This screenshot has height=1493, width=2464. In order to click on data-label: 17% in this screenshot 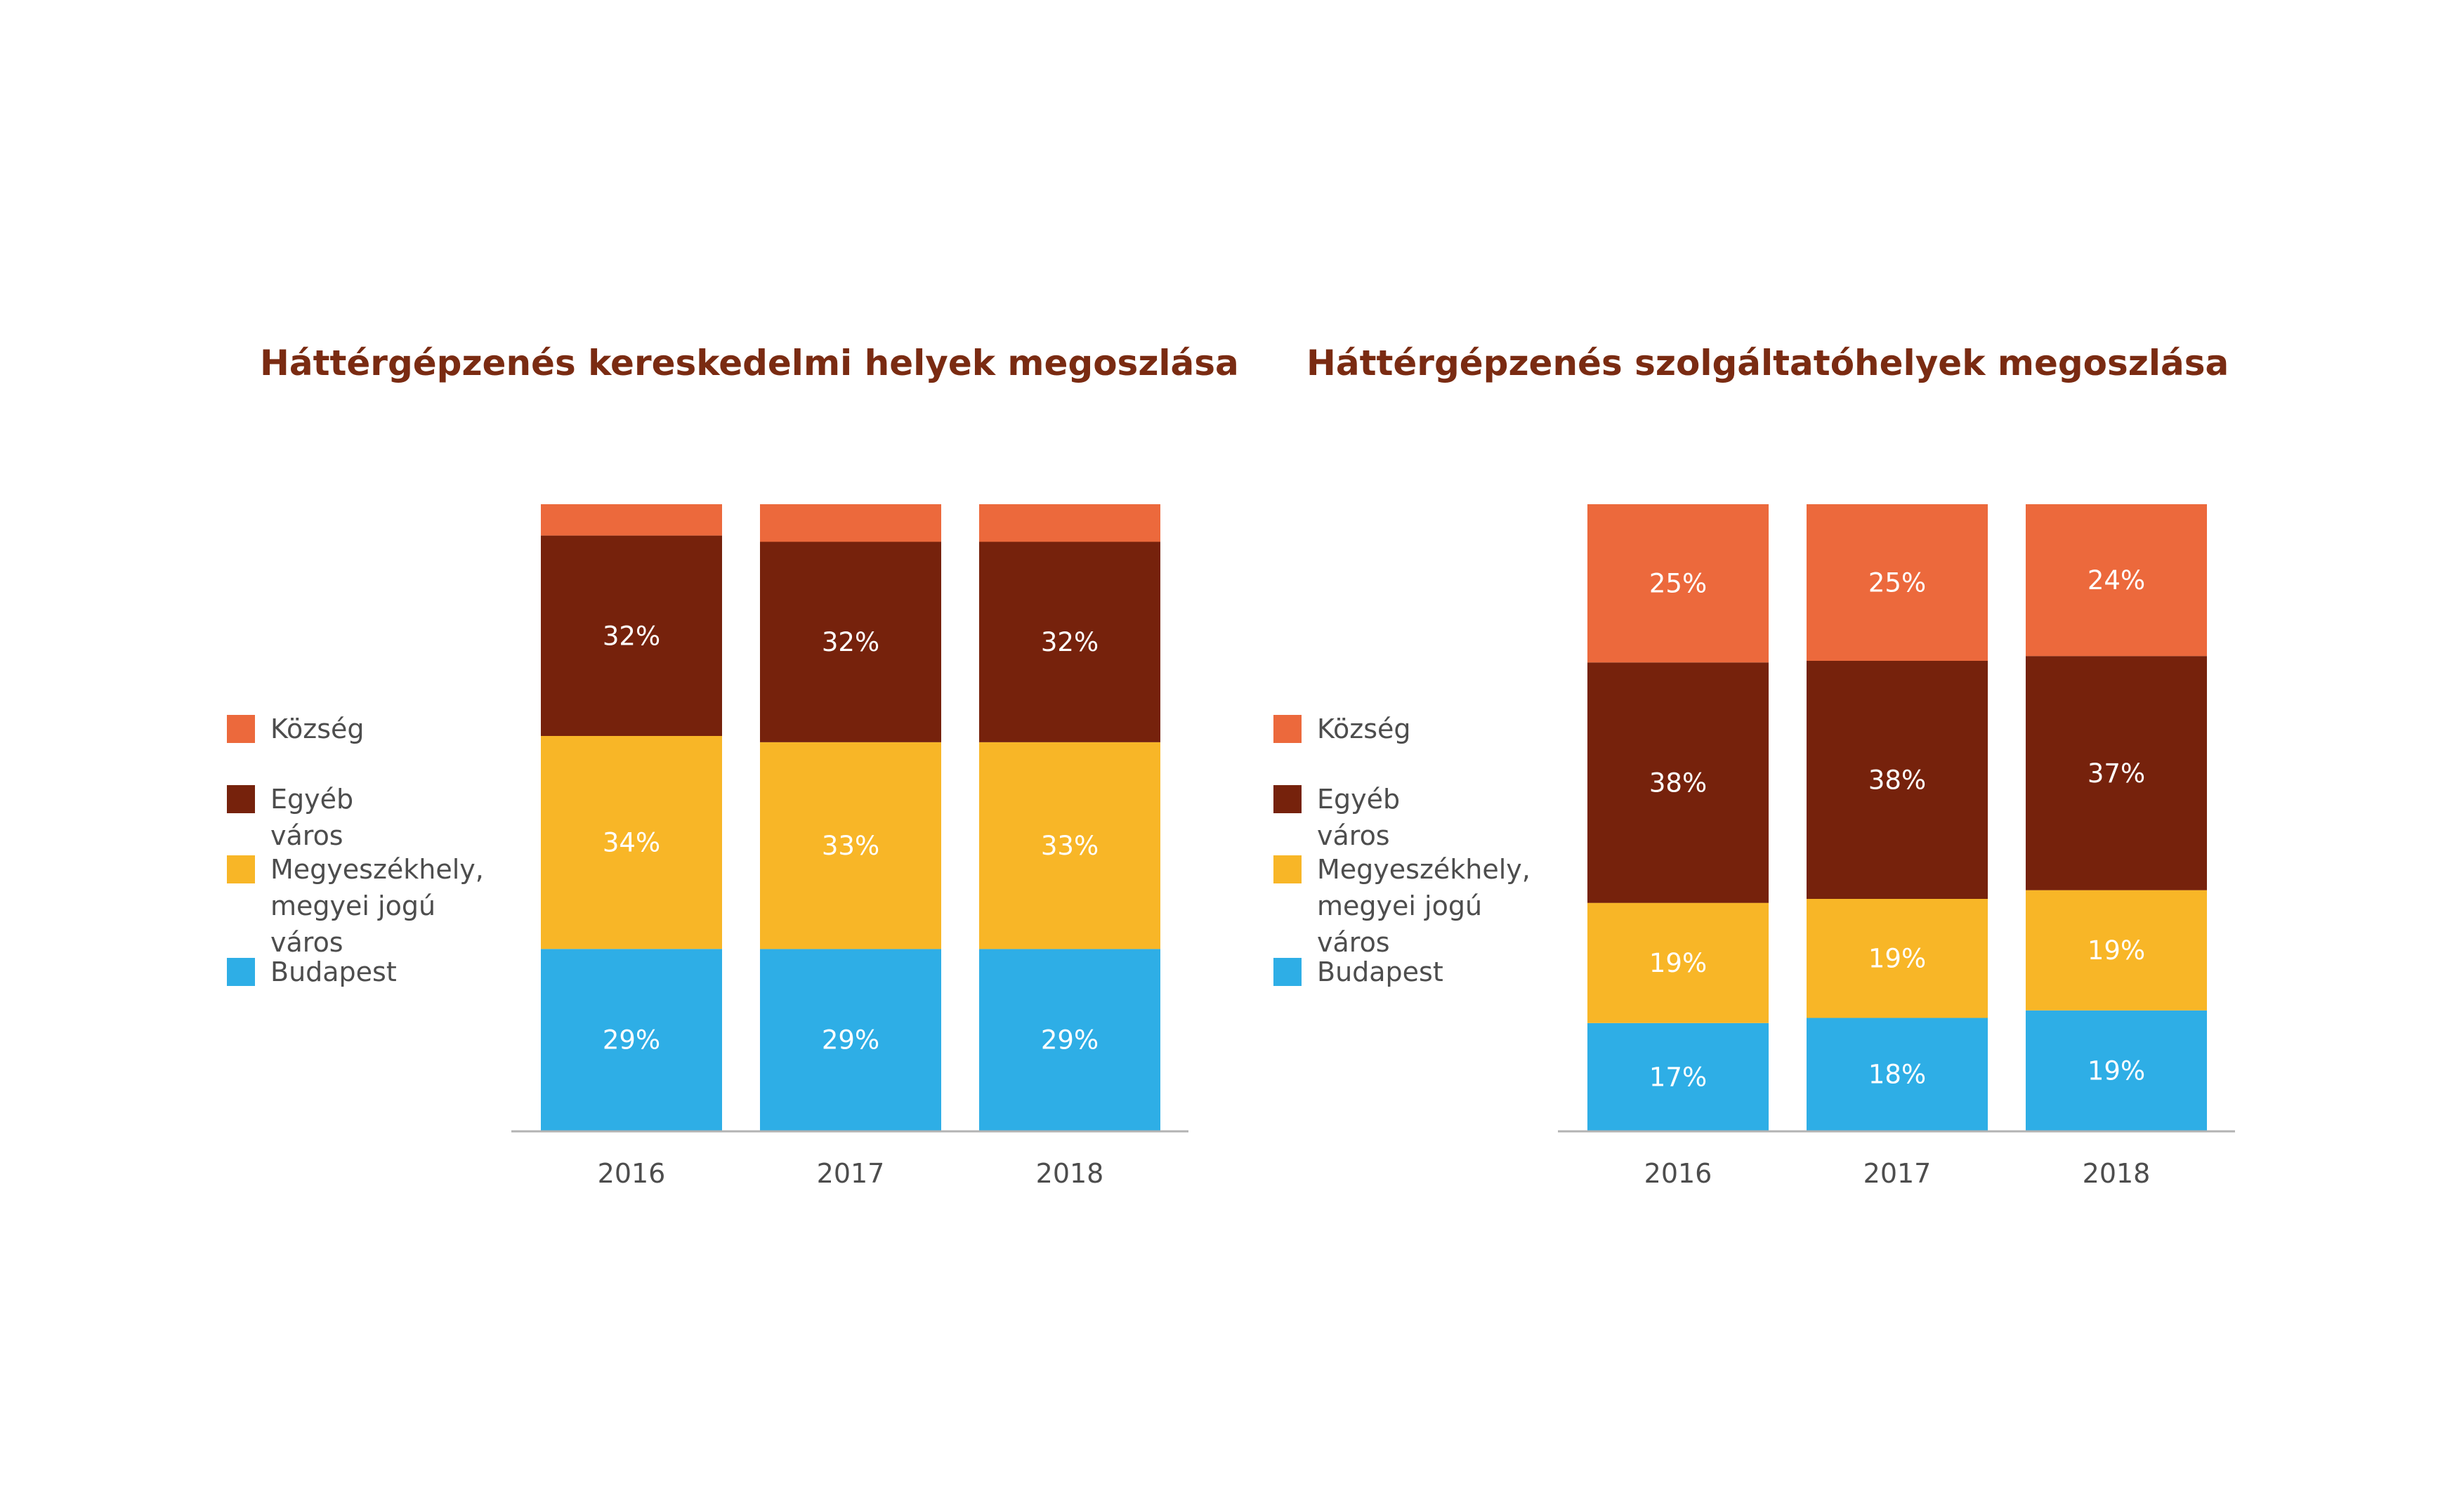, I will do `click(1678, 1077)`.